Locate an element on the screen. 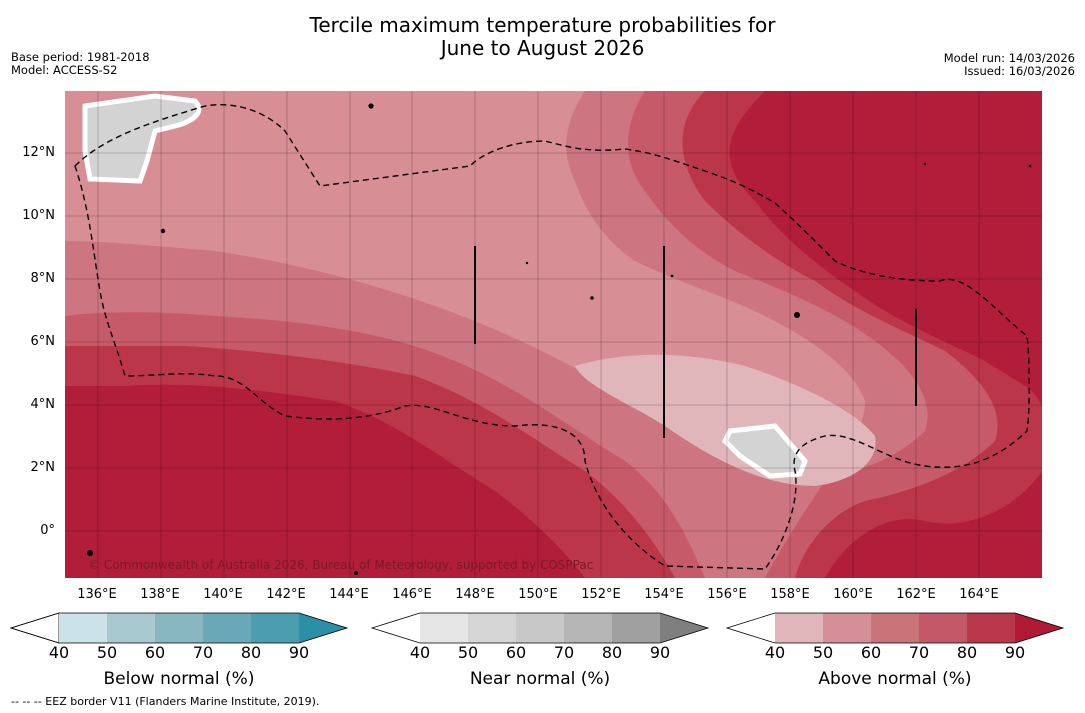 This screenshot has width=1085, height=713. lat-label-2n: 2°N is located at coordinates (43, 467).